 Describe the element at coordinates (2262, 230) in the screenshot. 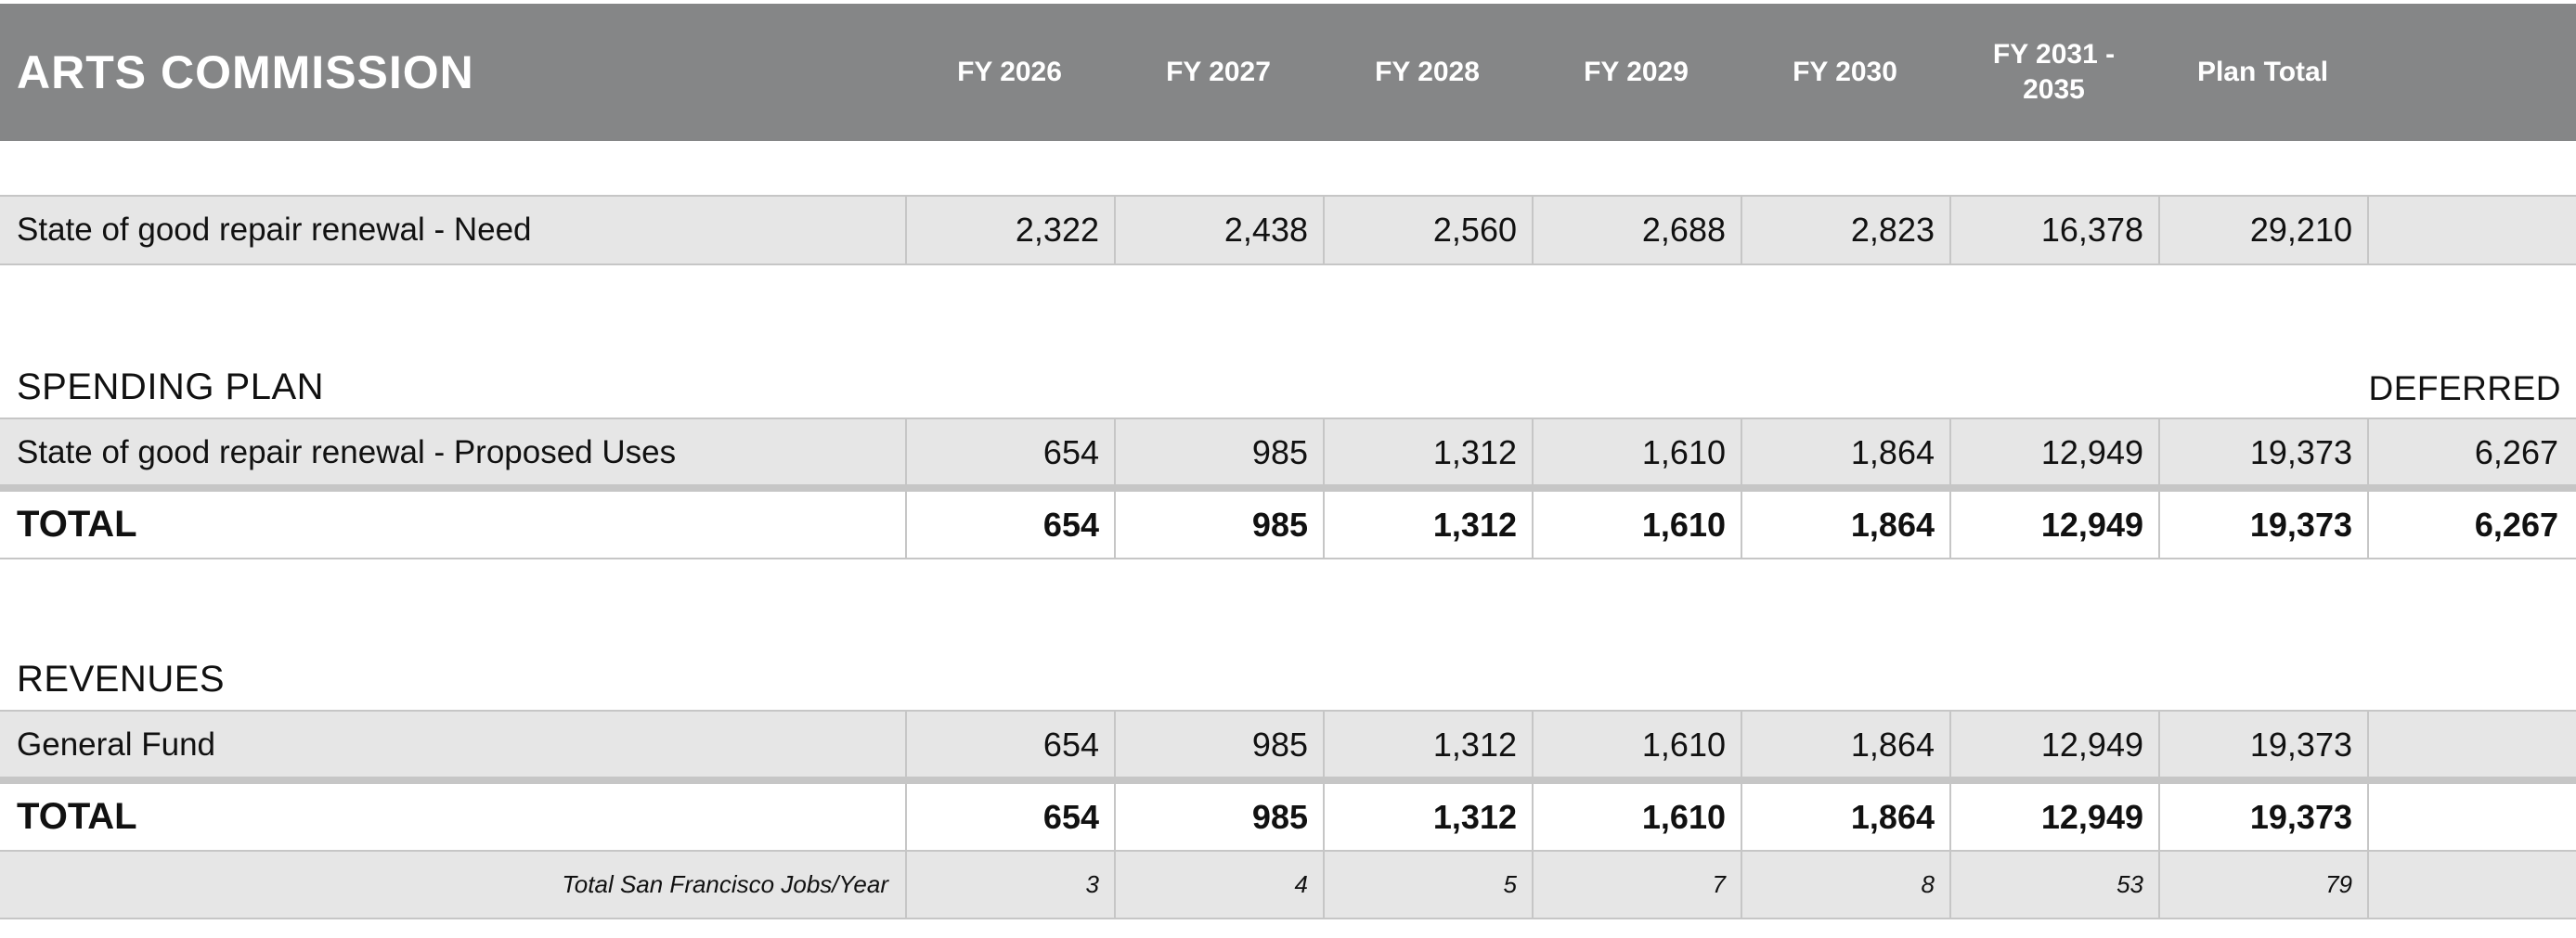

I see `table-cell: 29,210` at that location.